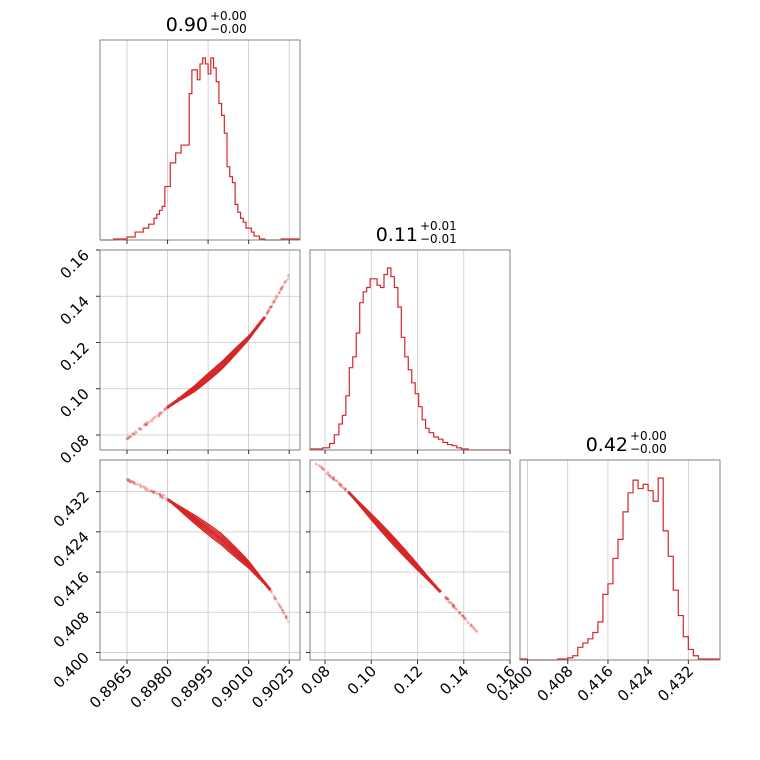  I want to click on x-tick-label: 0.8965, so click(111, 687).